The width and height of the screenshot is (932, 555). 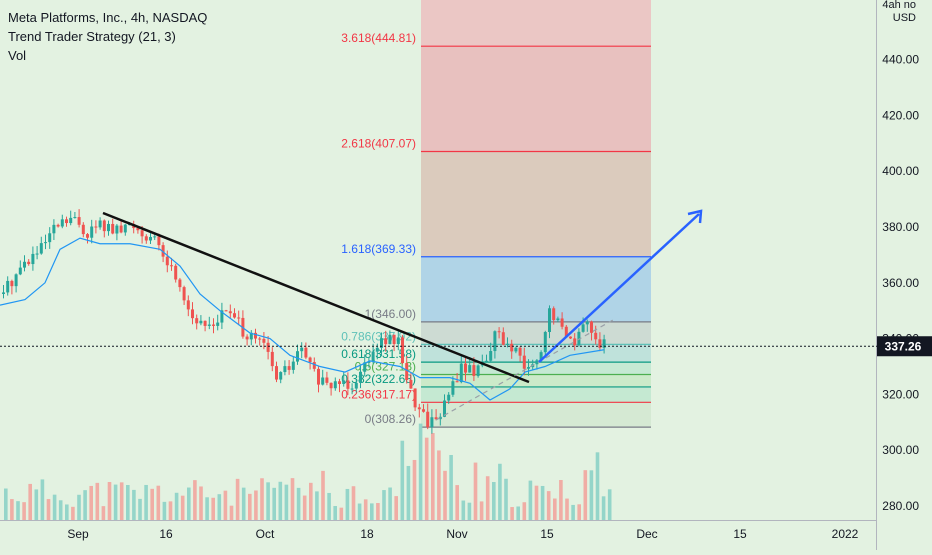 I want to click on time-tick-label: Dec, so click(x=646, y=534).